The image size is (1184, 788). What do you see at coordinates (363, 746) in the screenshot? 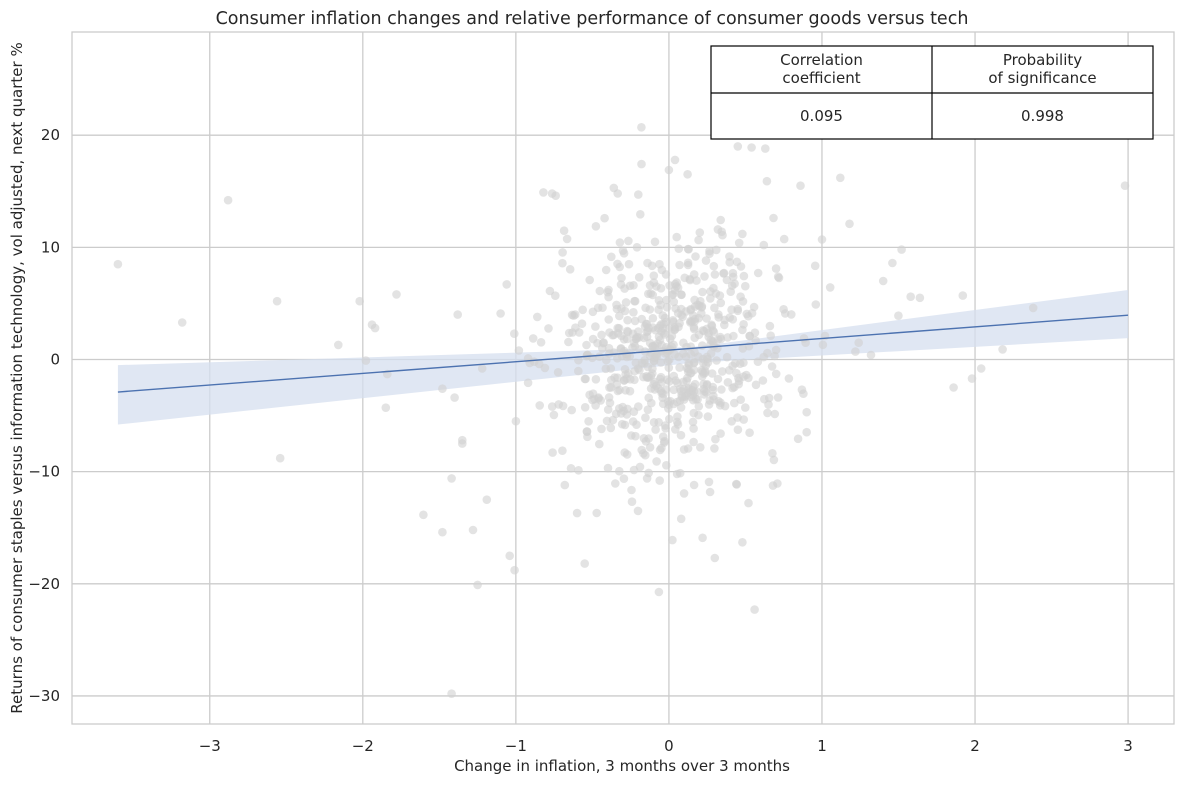
I see `x-tick-label: −2` at bounding box center [363, 746].